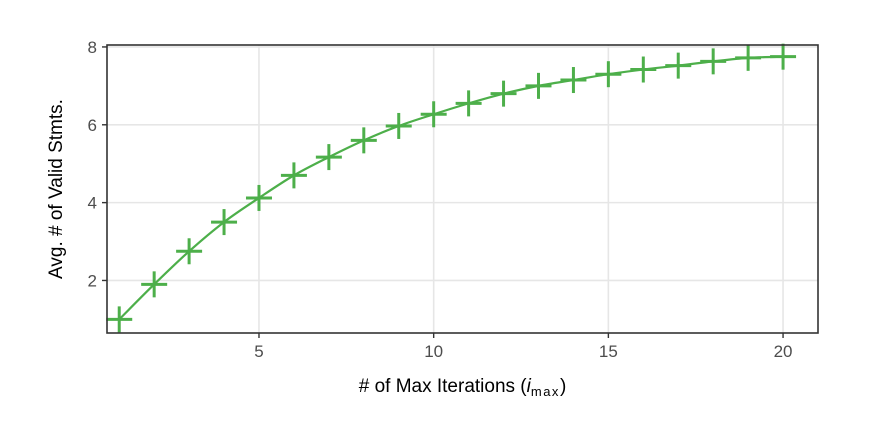 This screenshot has width=878, height=442. Describe the element at coordinates (608, 351) in the screenshot. I see `x-tick-label-15: 15` at that location.